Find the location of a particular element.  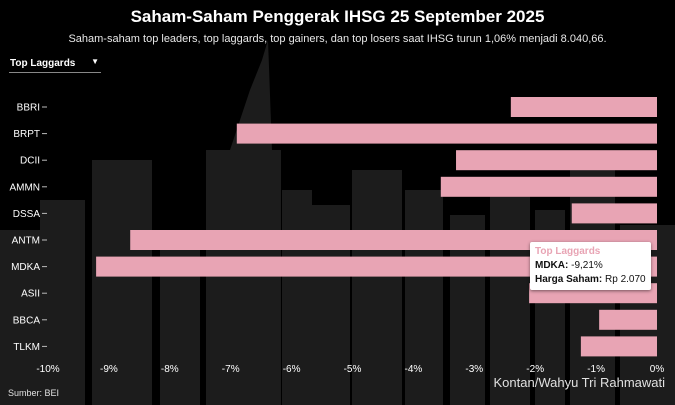

bar-antm is located at coordinates (394, 240).